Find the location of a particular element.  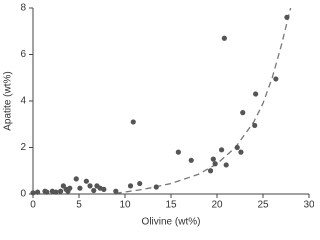

x-tick-label: 10 is located at coordinates (125, 205).